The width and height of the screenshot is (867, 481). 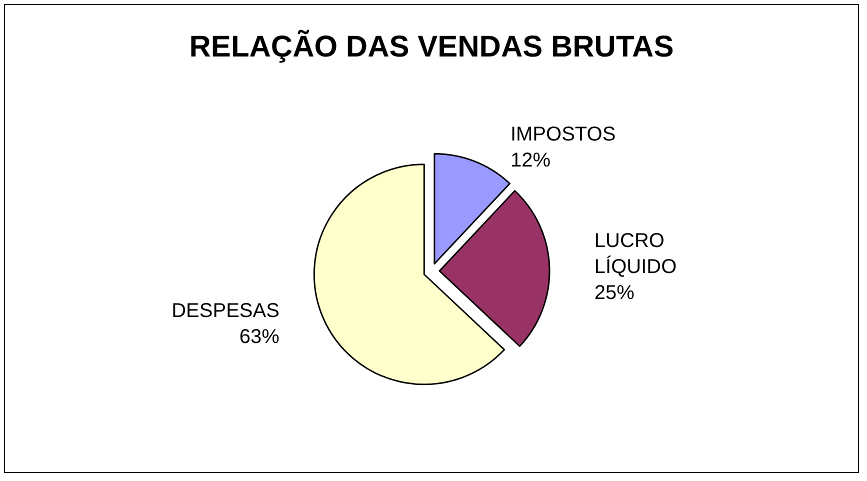 I want to click on slice-label: LUCRO LÍQUIDO, so click(x=635, y=254).